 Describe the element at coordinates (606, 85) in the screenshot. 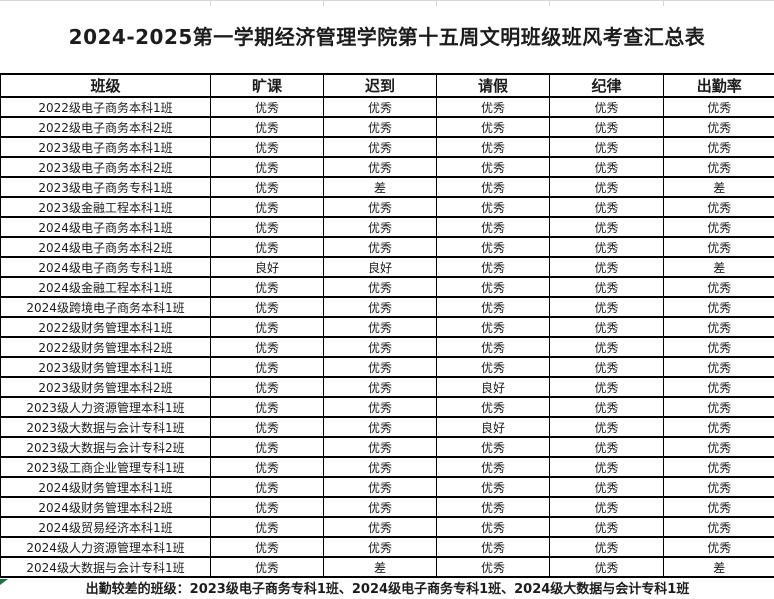

I see `header-cell-discipline: 纪律` at that location.